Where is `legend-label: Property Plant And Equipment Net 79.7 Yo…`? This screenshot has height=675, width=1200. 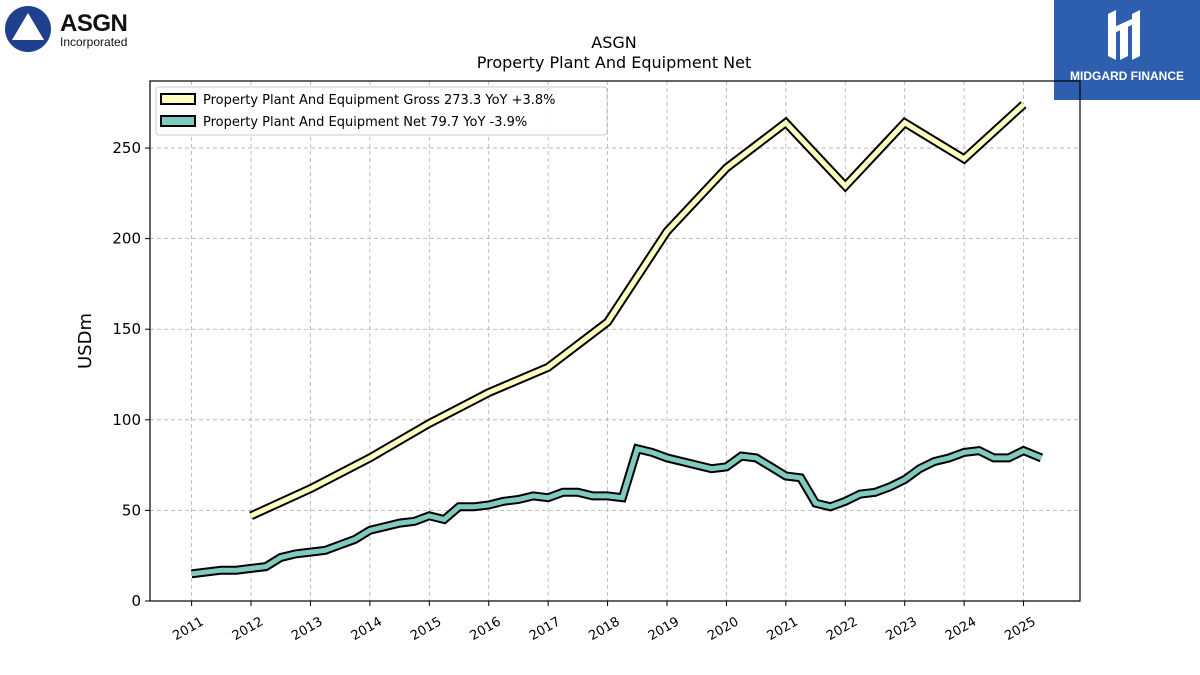 legend-label: Property Plant And Equipment Net 79.7 Yo… is located at coordinates (365, 122).